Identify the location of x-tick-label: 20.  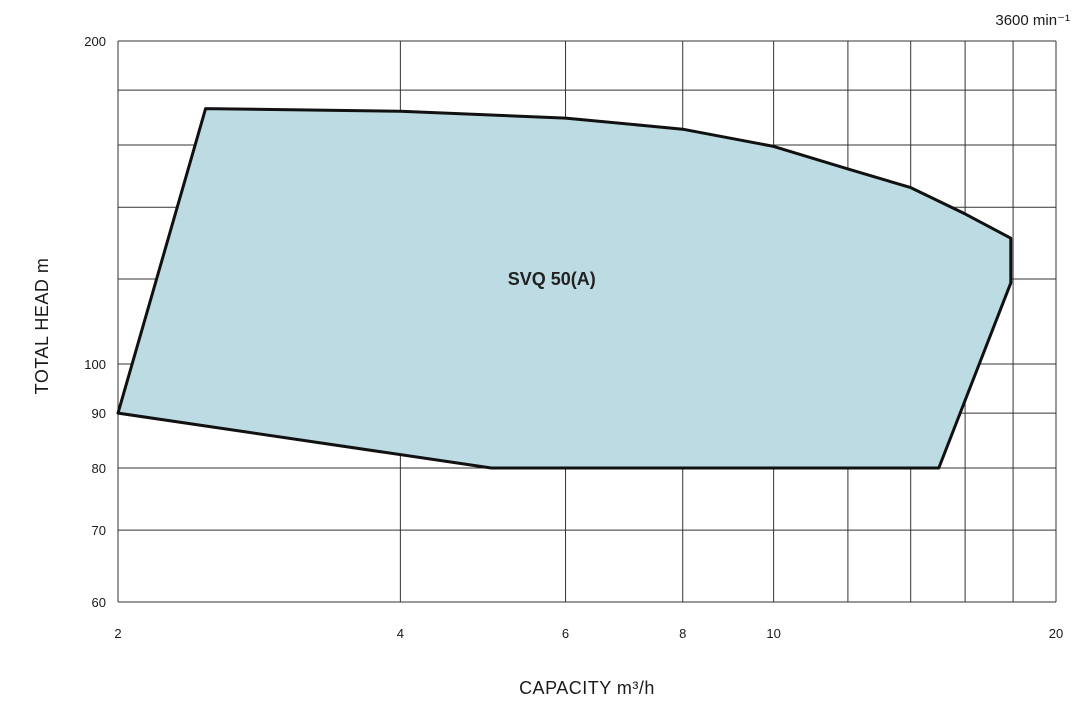
(1056, 633).